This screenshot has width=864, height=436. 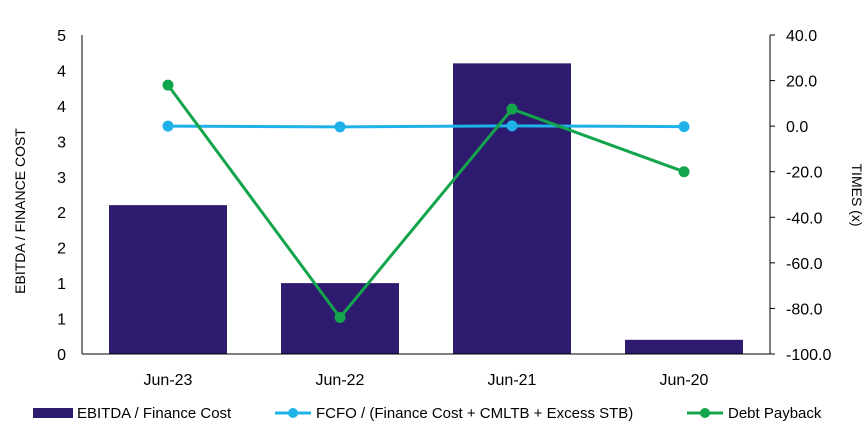 I want to click on legend-swatch, so click(x=53, y=413).